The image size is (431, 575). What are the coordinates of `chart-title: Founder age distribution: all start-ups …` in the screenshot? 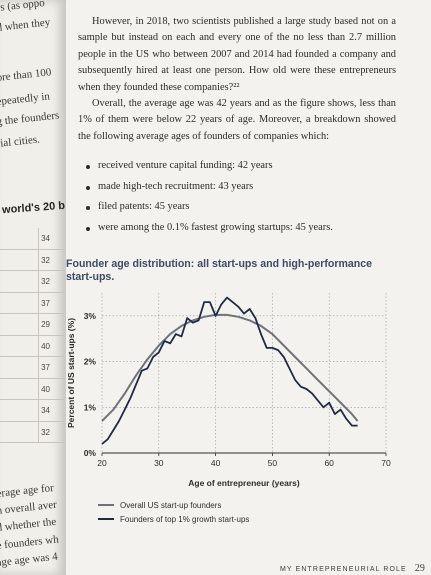 It's located at (219, 270).